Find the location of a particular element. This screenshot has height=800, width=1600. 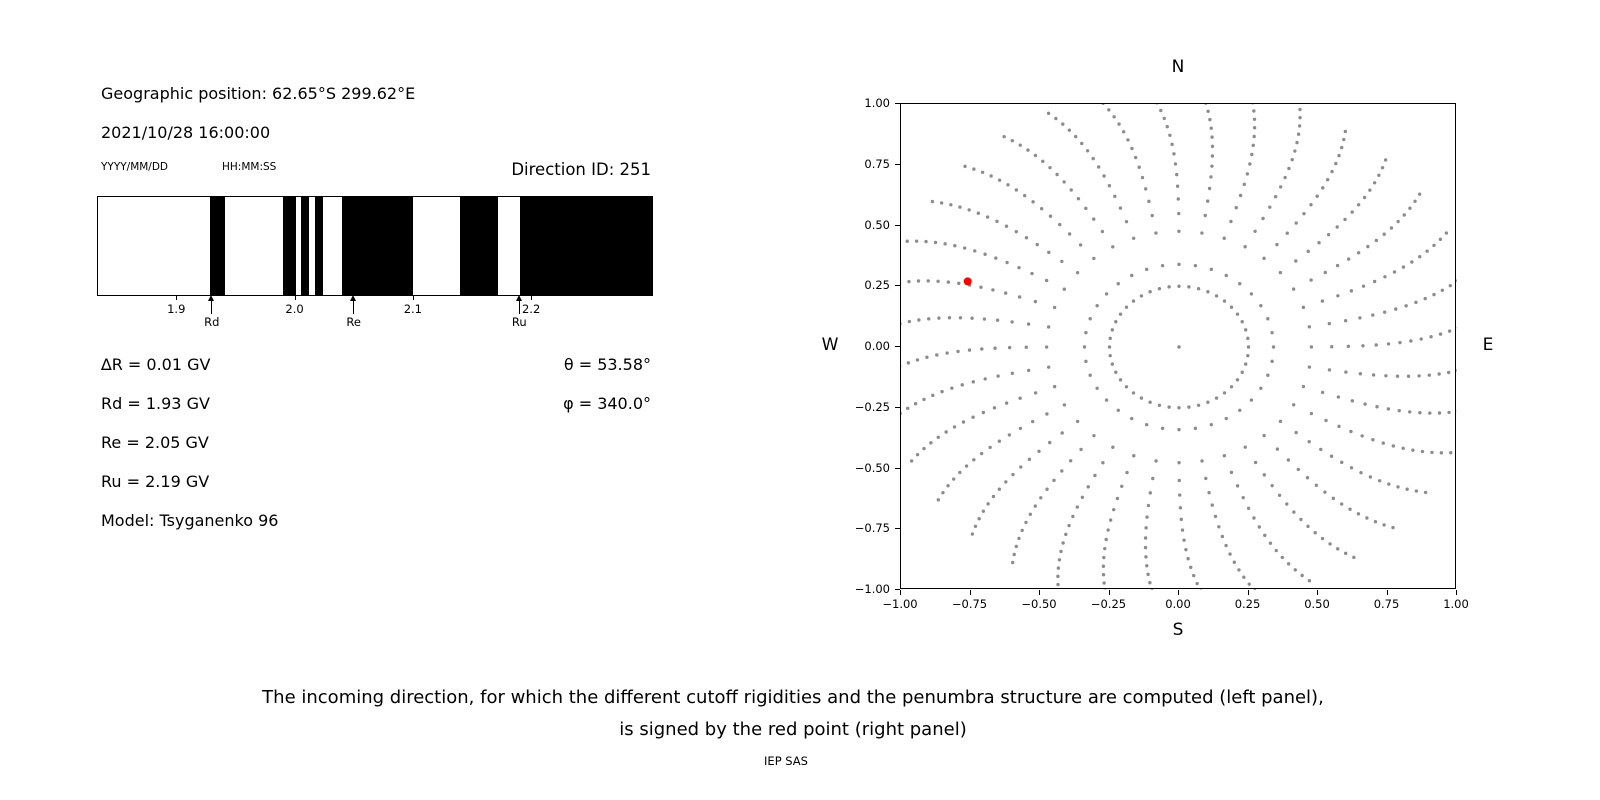

geographic-position-text: Geographic position: 62.65°S 299.62°E is located at coordinates (258, 93).